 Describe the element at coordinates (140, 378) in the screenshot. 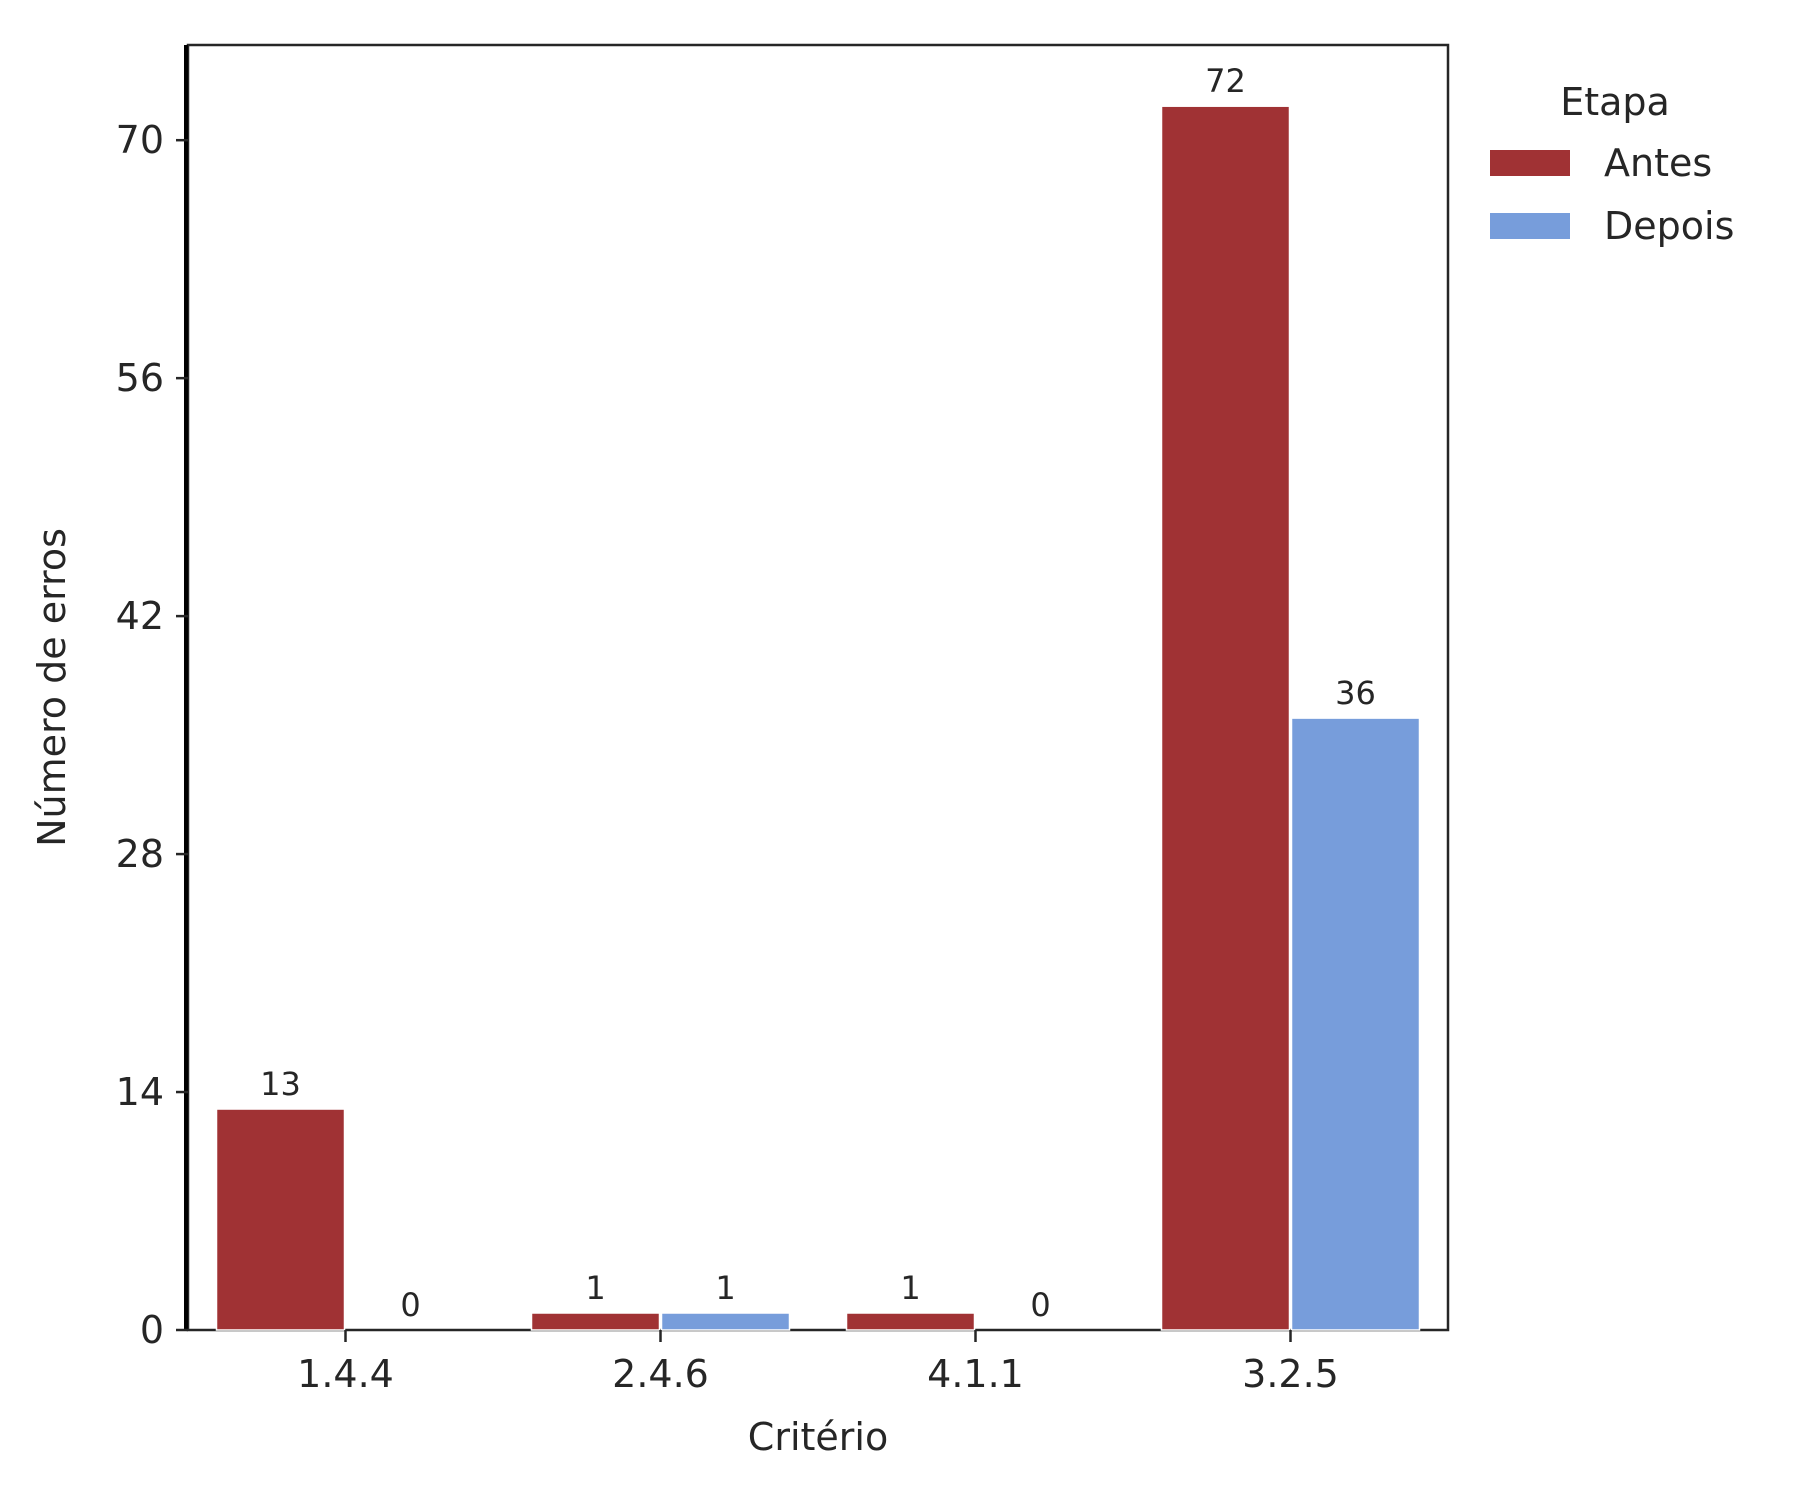

I see `y-tick-label: 56` at that location.